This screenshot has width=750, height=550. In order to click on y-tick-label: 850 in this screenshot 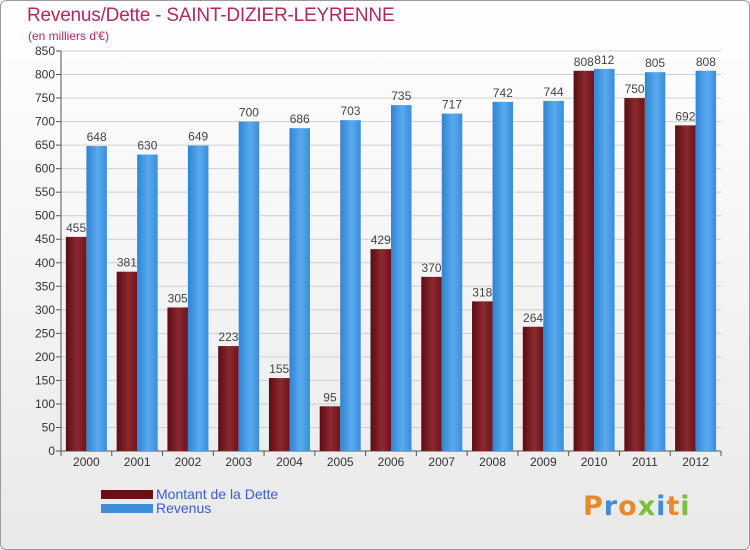, I will do `click(45, 51)`.